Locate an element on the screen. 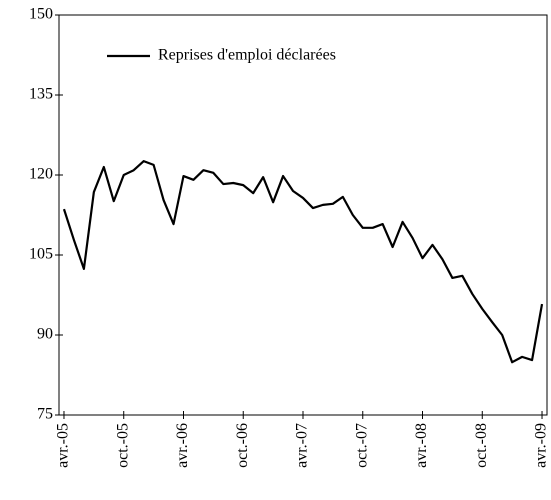  y-tick-label: 150 is located at coordinates (41, 14).